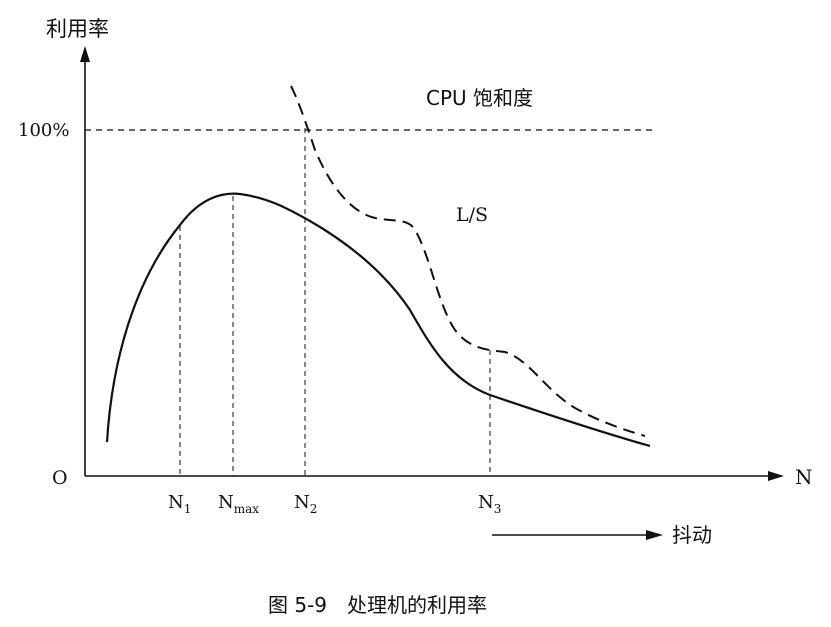  What do you see at coordinates (85, 54) in the screenshot?
I see `y-axis-arrowhead` at bounding box center [85, 54].